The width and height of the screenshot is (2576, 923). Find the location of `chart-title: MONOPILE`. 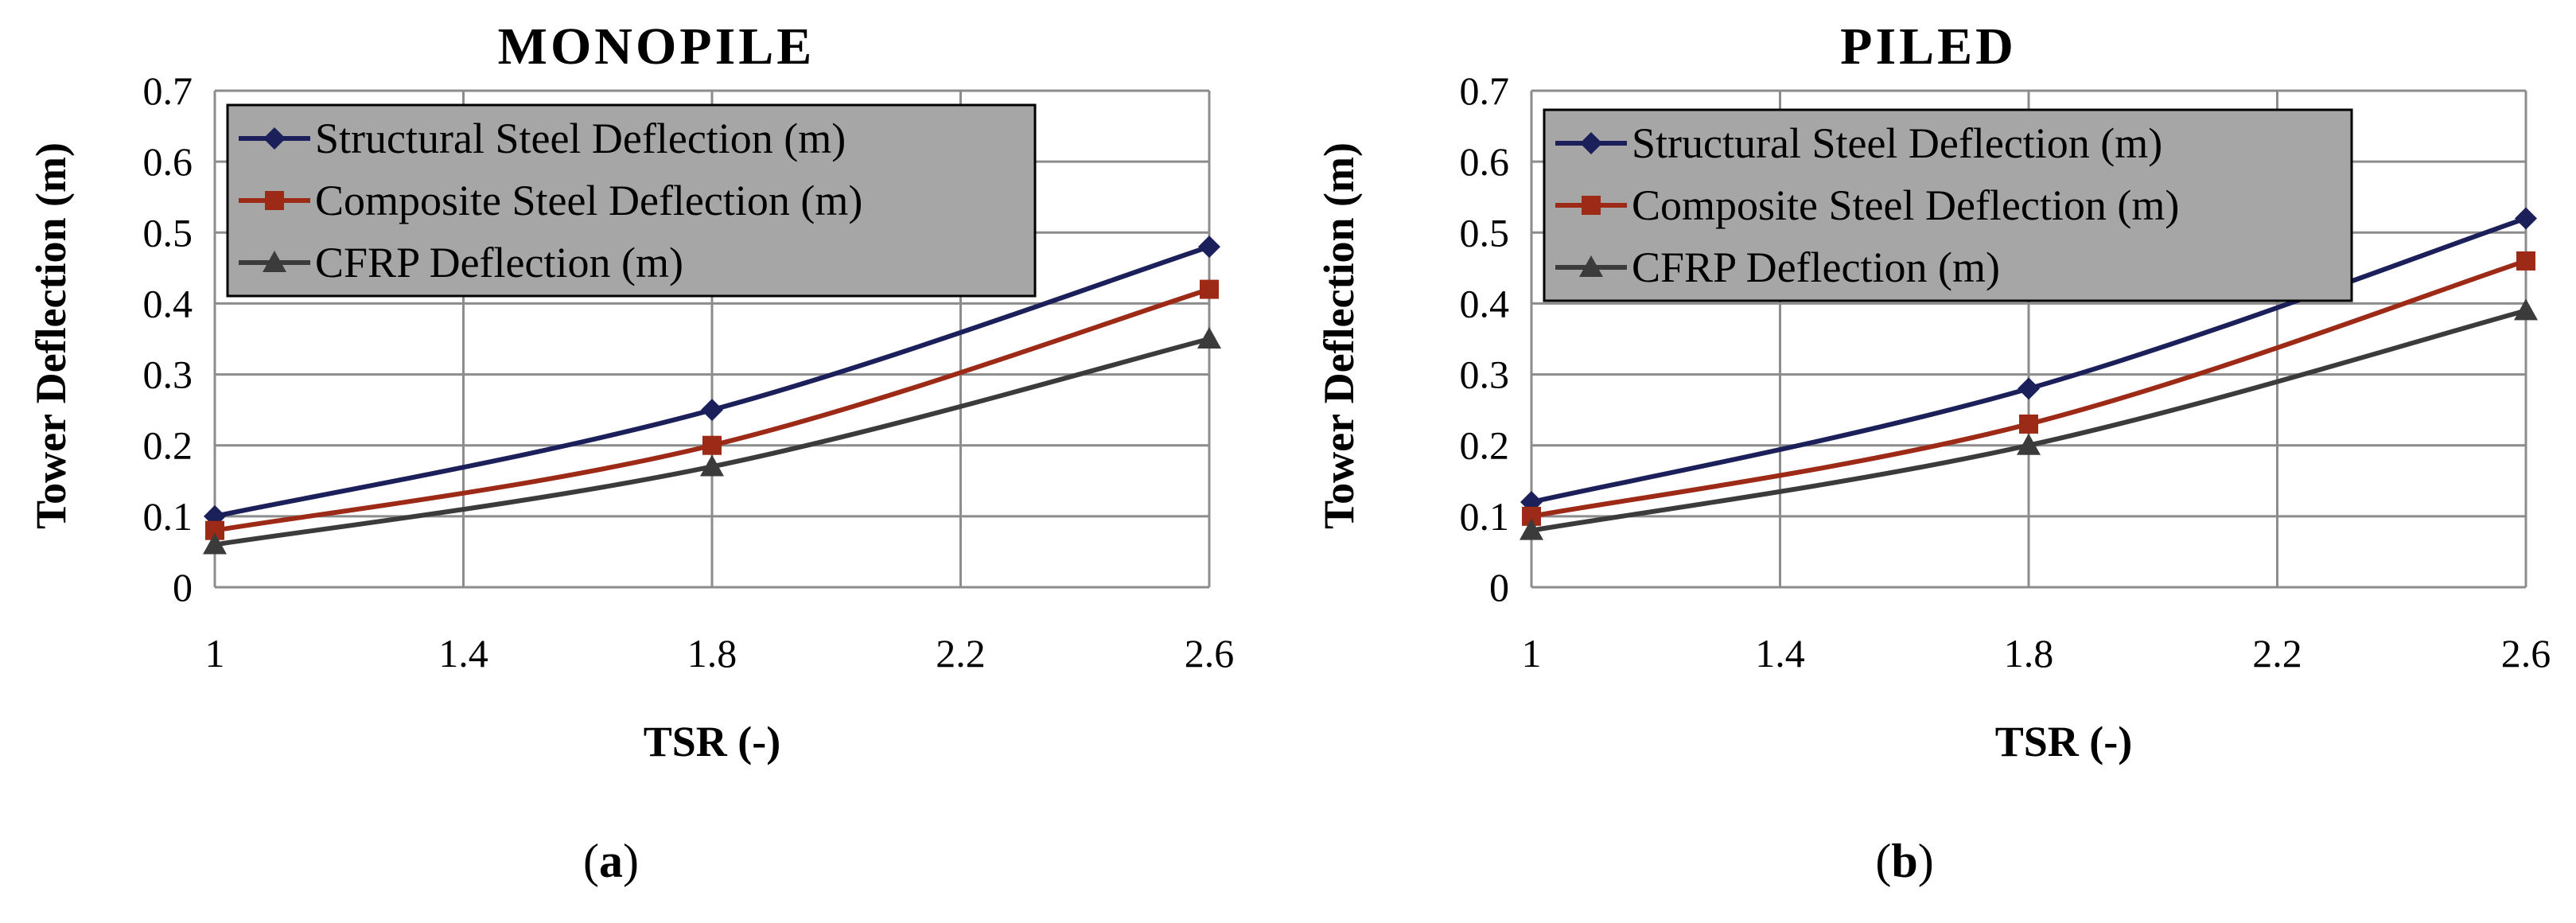

chart-title: MONOPILE is located at coordinates (657, 47).